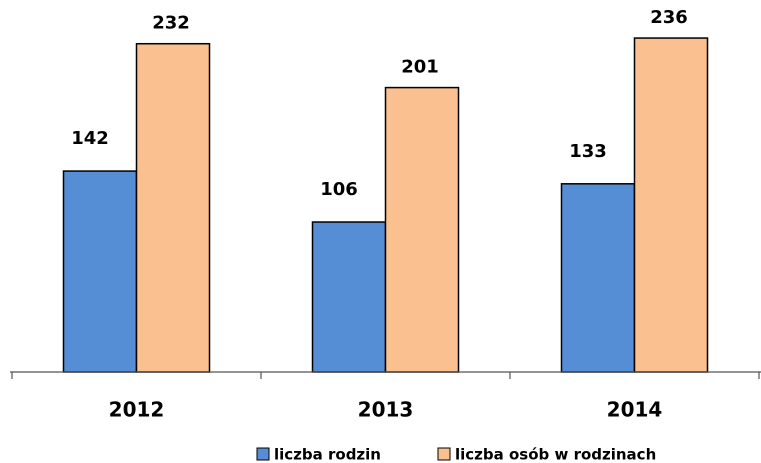  What do you see at coordinates (420, 67) in the screenshot?
I see `value-label: 201` at bounding box center [420, 67].